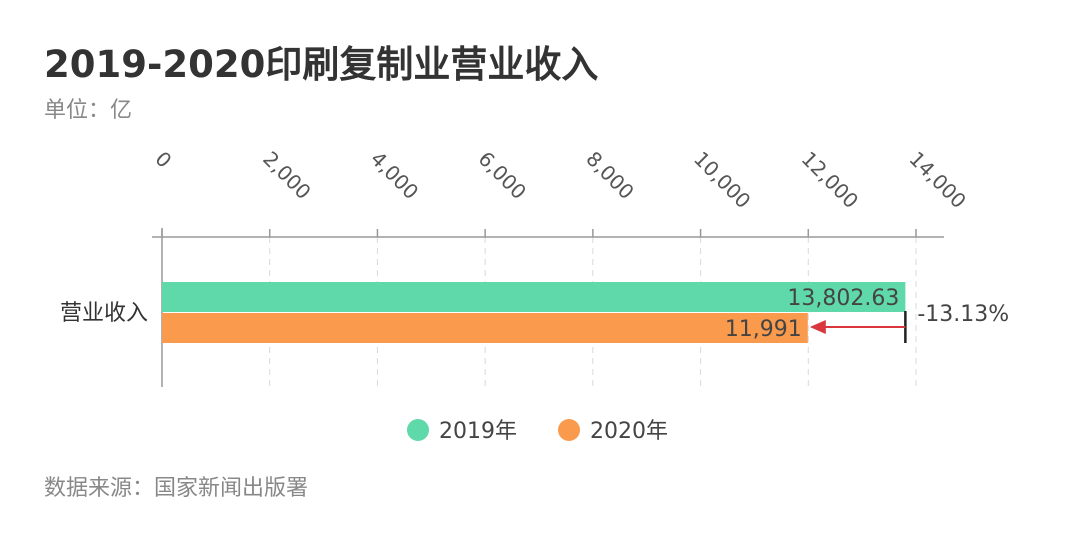  I want to click on annotation-arrow-head, so click(817, 327).